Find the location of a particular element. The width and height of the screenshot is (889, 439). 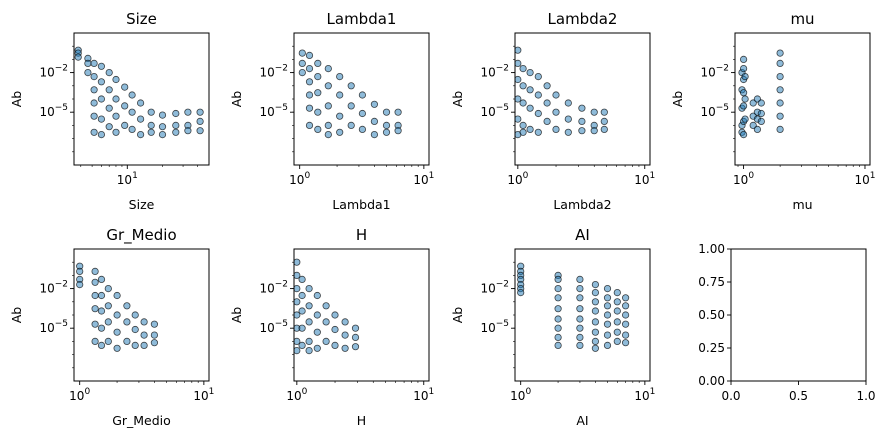

axes-frame is located at coordinates (361, 99).